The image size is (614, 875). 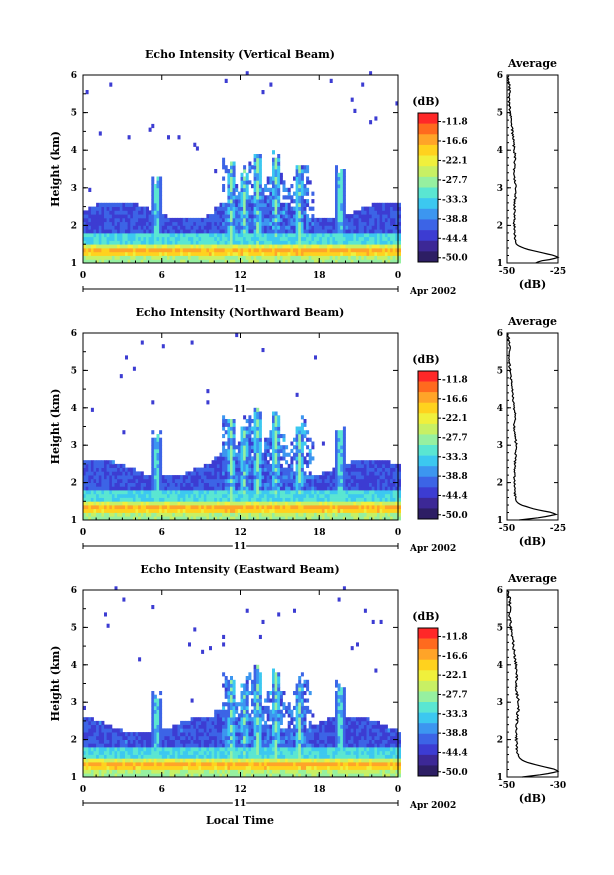 I want to click on colorbar-label: -38.8, so click(x=455, y=220).